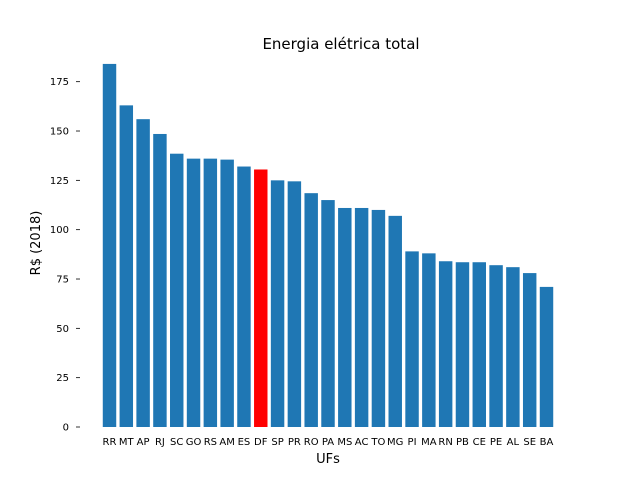  I want to click on x-tick-label: BA, so click(547, 442).